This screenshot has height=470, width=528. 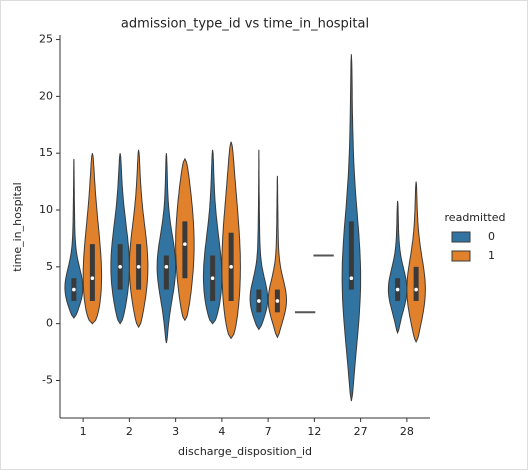 What do you see at coordinates (83, 431) in the screenshot?
I see `x-tick-label: 1` at bounding box center [83, 431].